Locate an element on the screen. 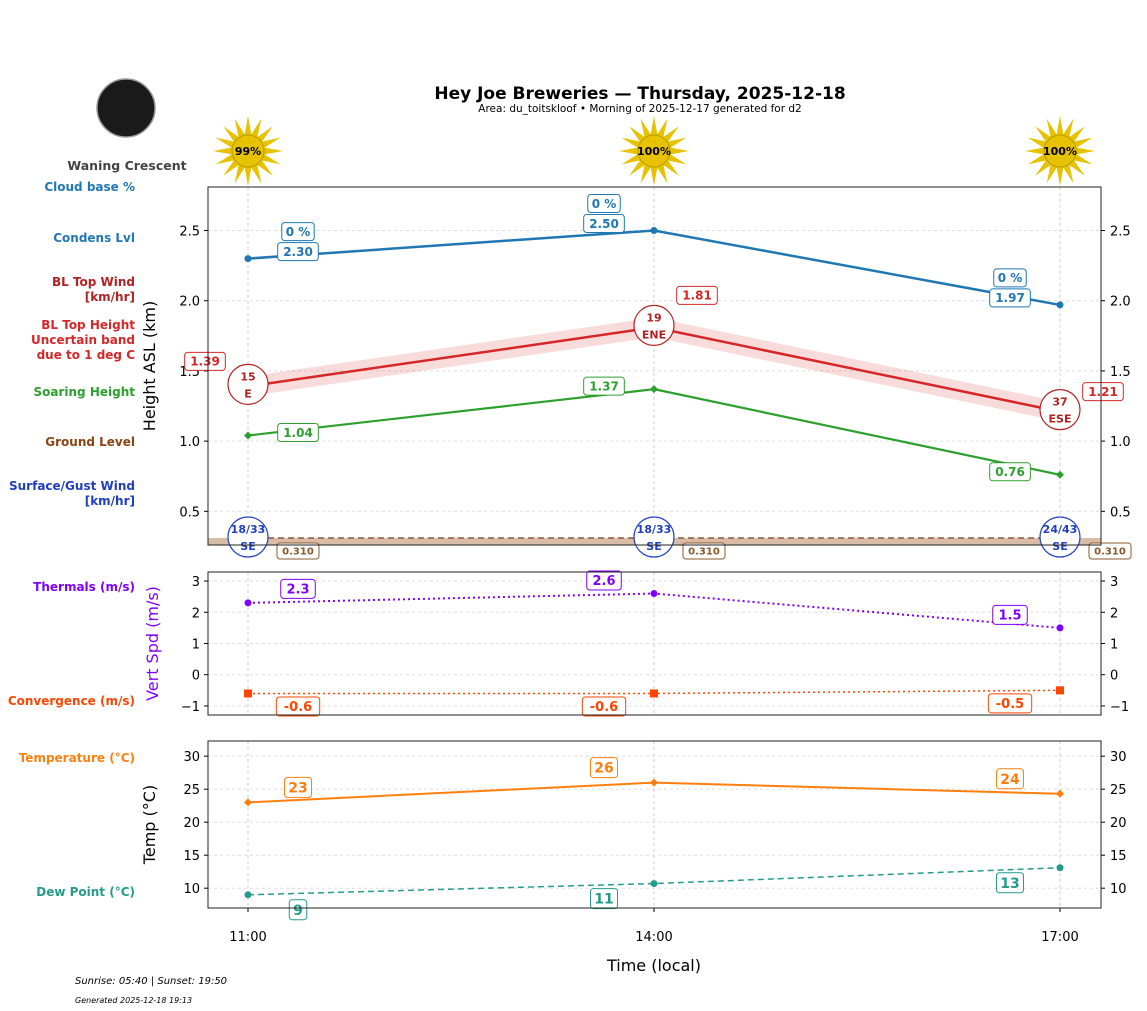  cloud-base-label: 0 % is located at coordinates (298, 232).